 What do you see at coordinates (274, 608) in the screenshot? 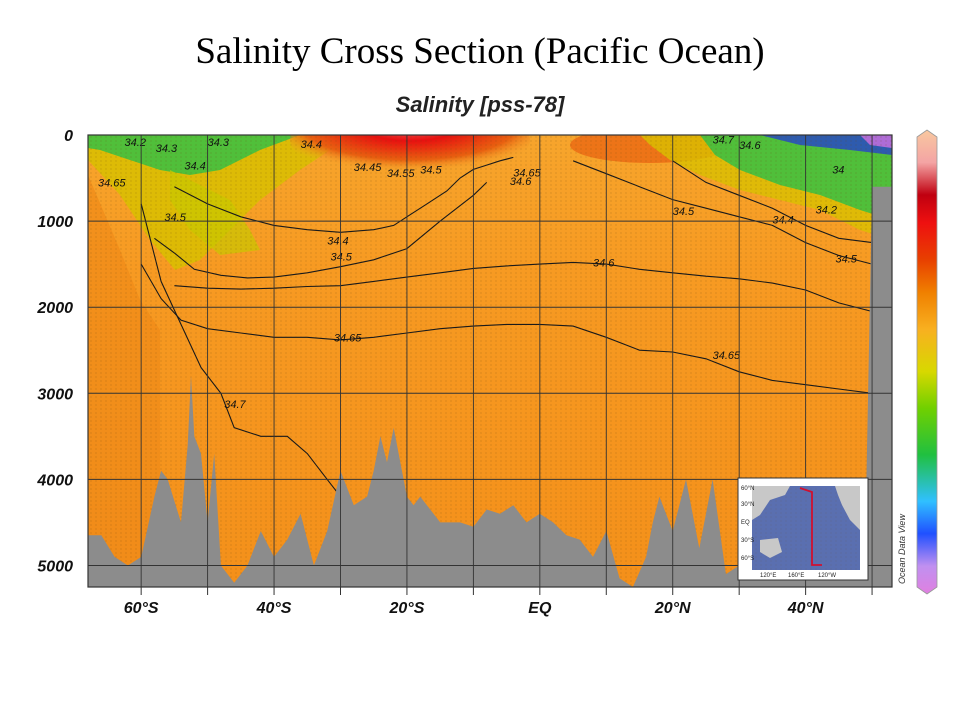
I see `x-tick-label: 40°S` at bounding box center [274, 608].